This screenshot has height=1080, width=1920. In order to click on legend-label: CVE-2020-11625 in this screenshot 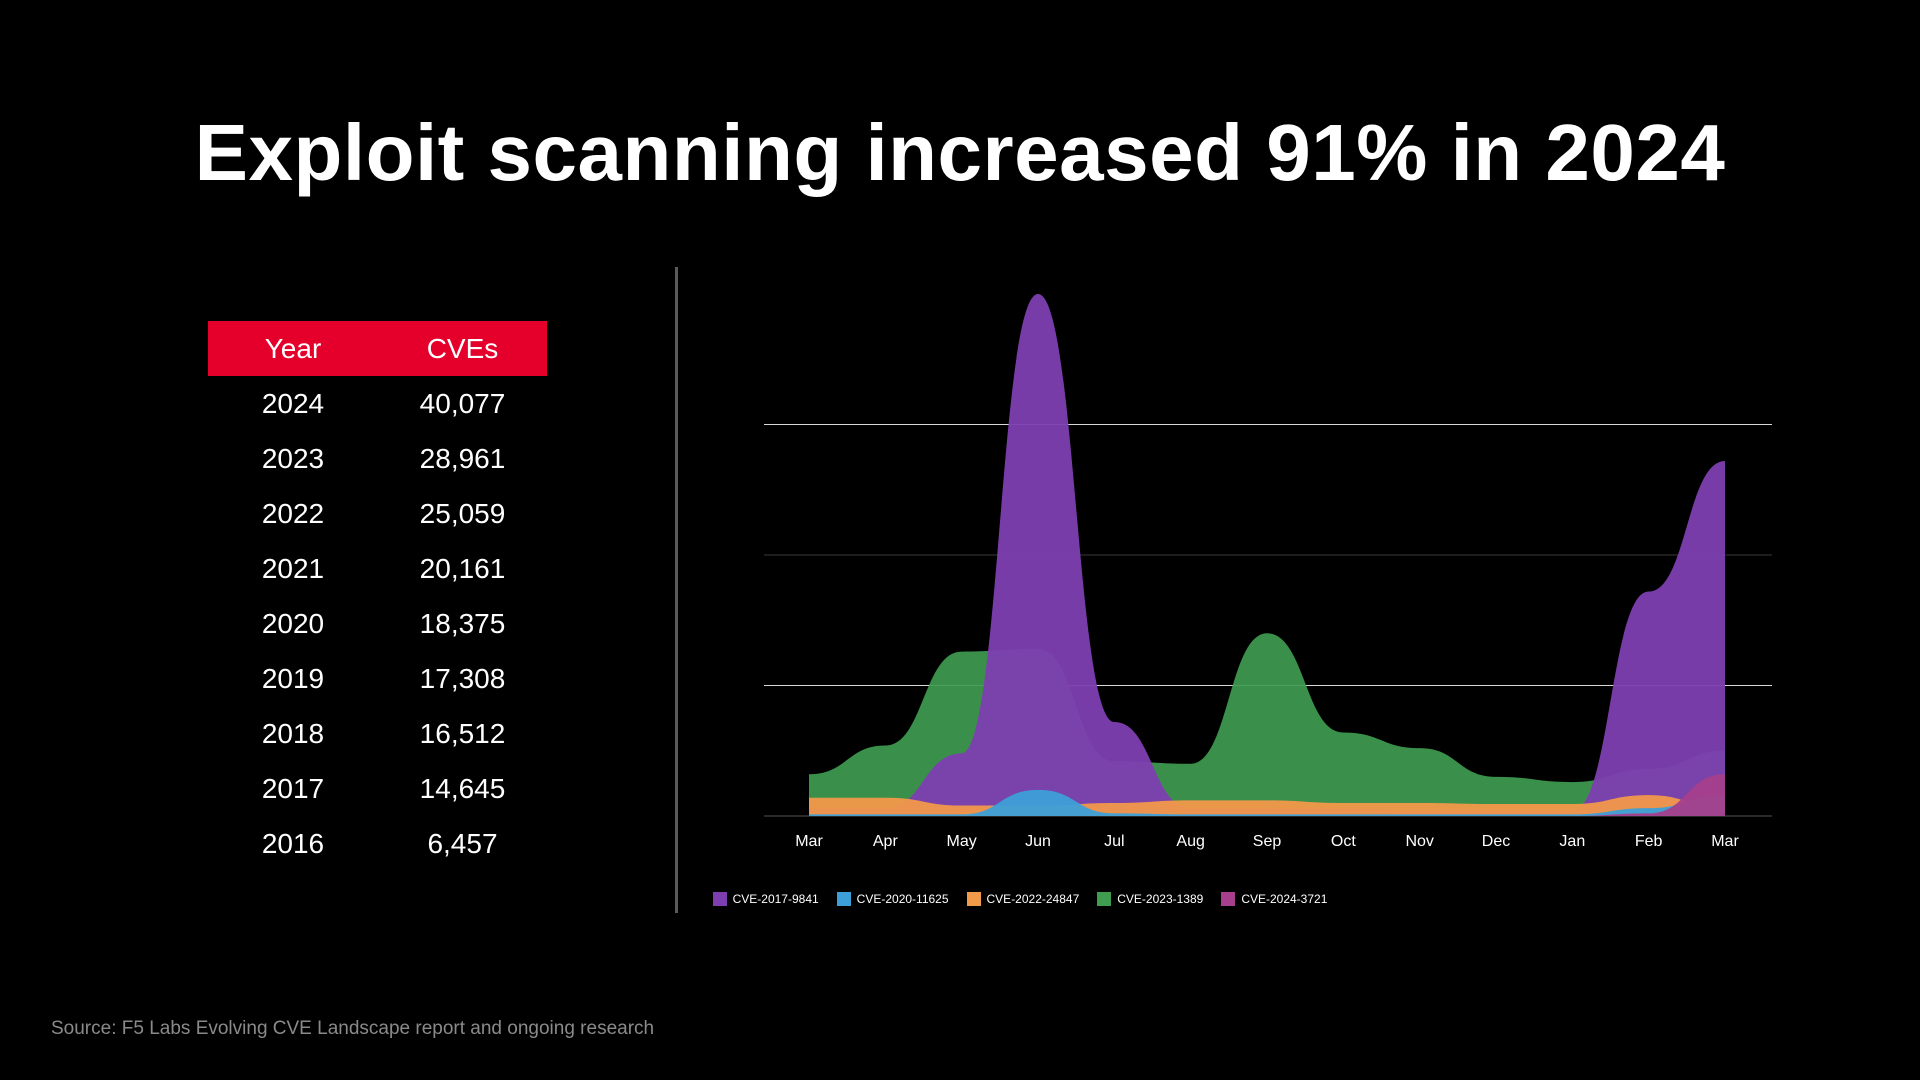, I will do `click(902, 899)`.